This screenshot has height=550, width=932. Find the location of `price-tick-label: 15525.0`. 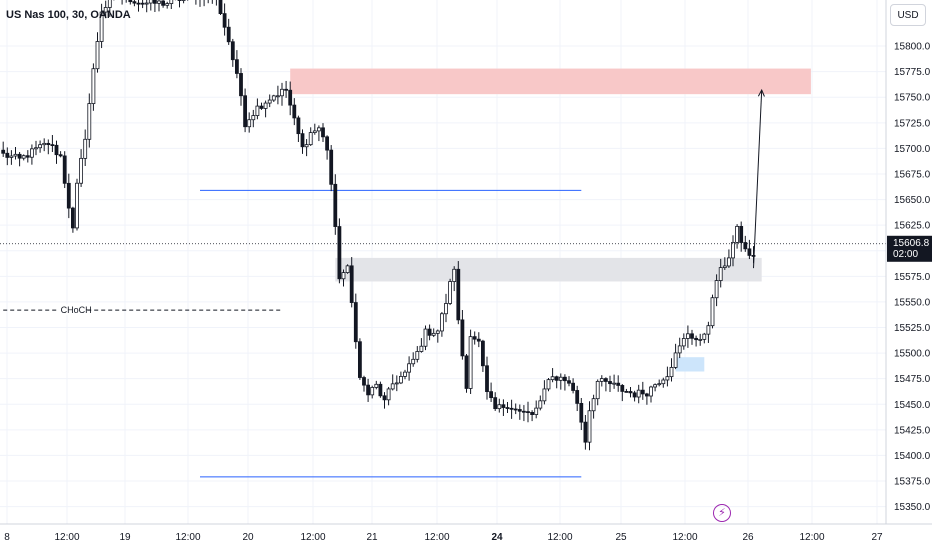

price-tick-label: 15525.0 is located at coordinates (912, 328).